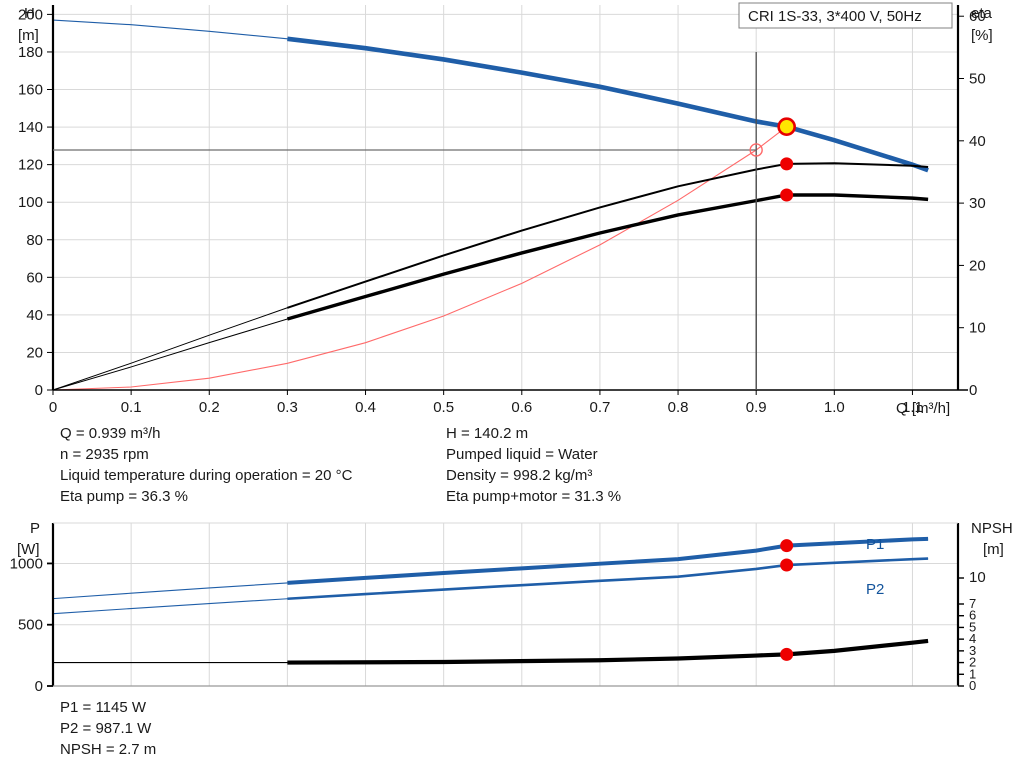  I want to click on tick-label: 0.4, so click(365, 407).